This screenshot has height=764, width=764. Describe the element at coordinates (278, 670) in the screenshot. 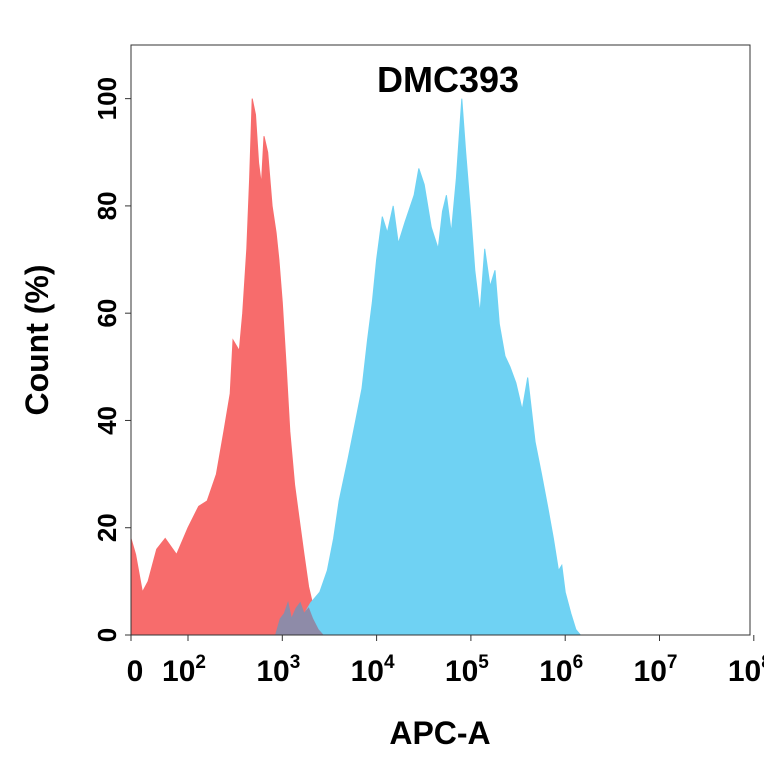

I see `x-tick-label: 10³` at that location.